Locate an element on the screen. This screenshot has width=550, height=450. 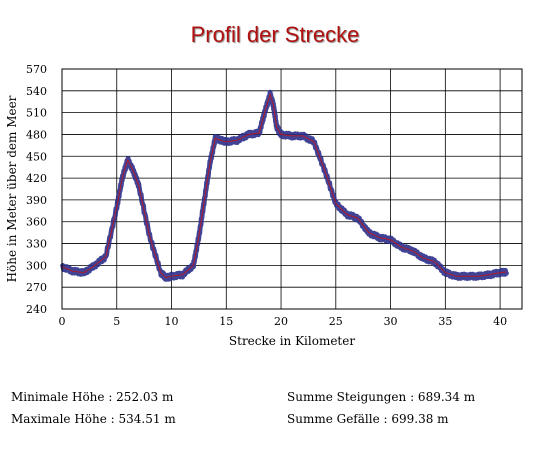
x-tick-labels: 0 5 10 15 20 25 30 35 40 is located at coordinates (283, 321).